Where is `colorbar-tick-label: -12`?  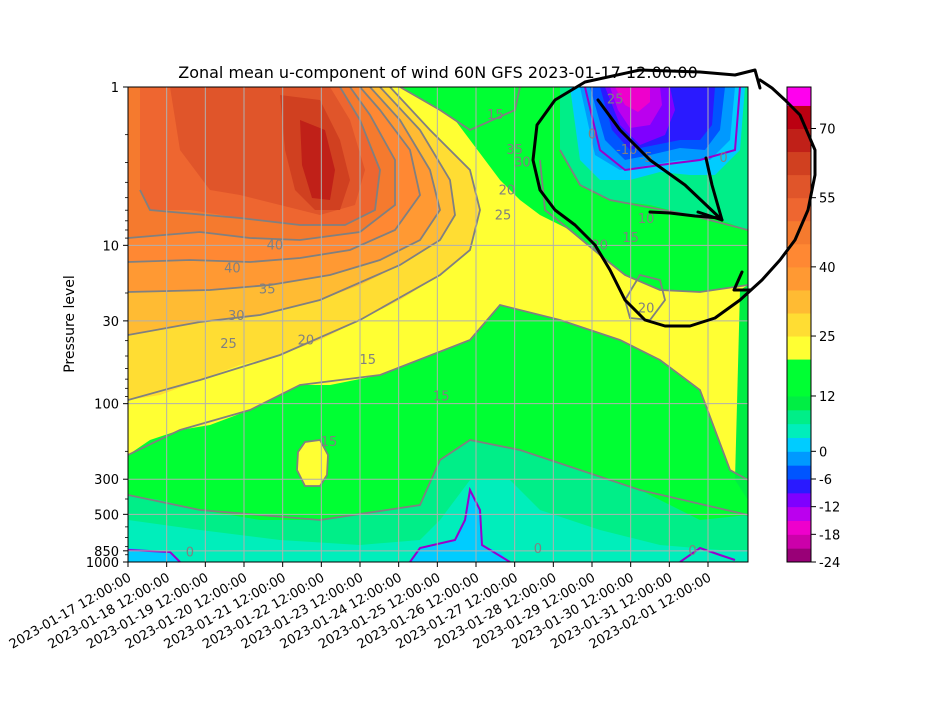
colorbar-tick-label: -12 is located at coordinates (829, 508).